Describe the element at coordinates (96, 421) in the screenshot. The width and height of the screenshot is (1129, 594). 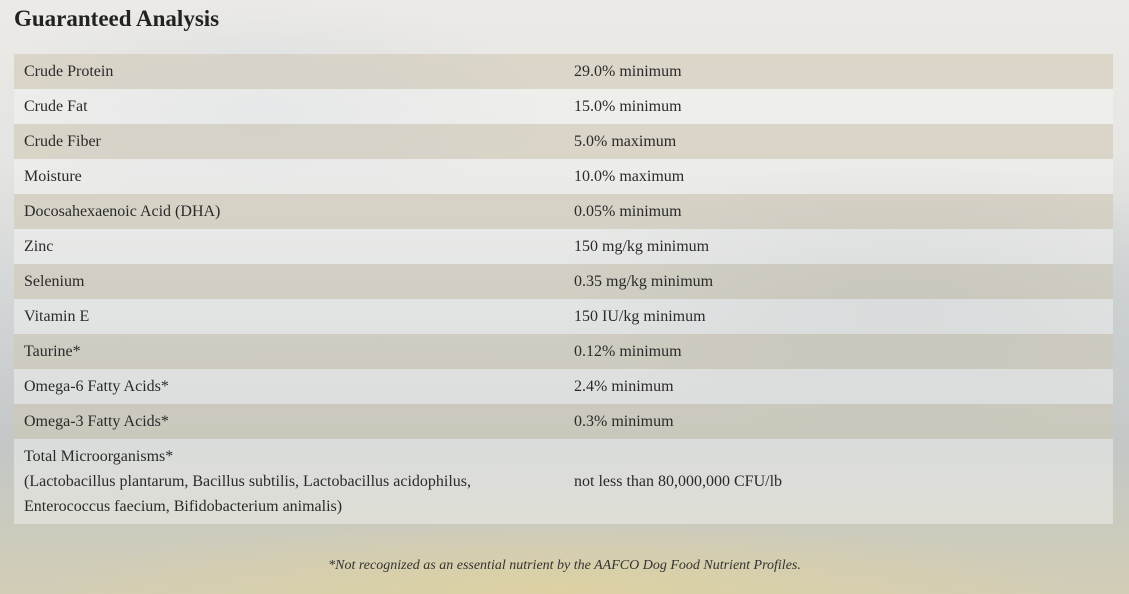
I see `nutrient-label: Omega-3 Fatty Acids*` at that location.